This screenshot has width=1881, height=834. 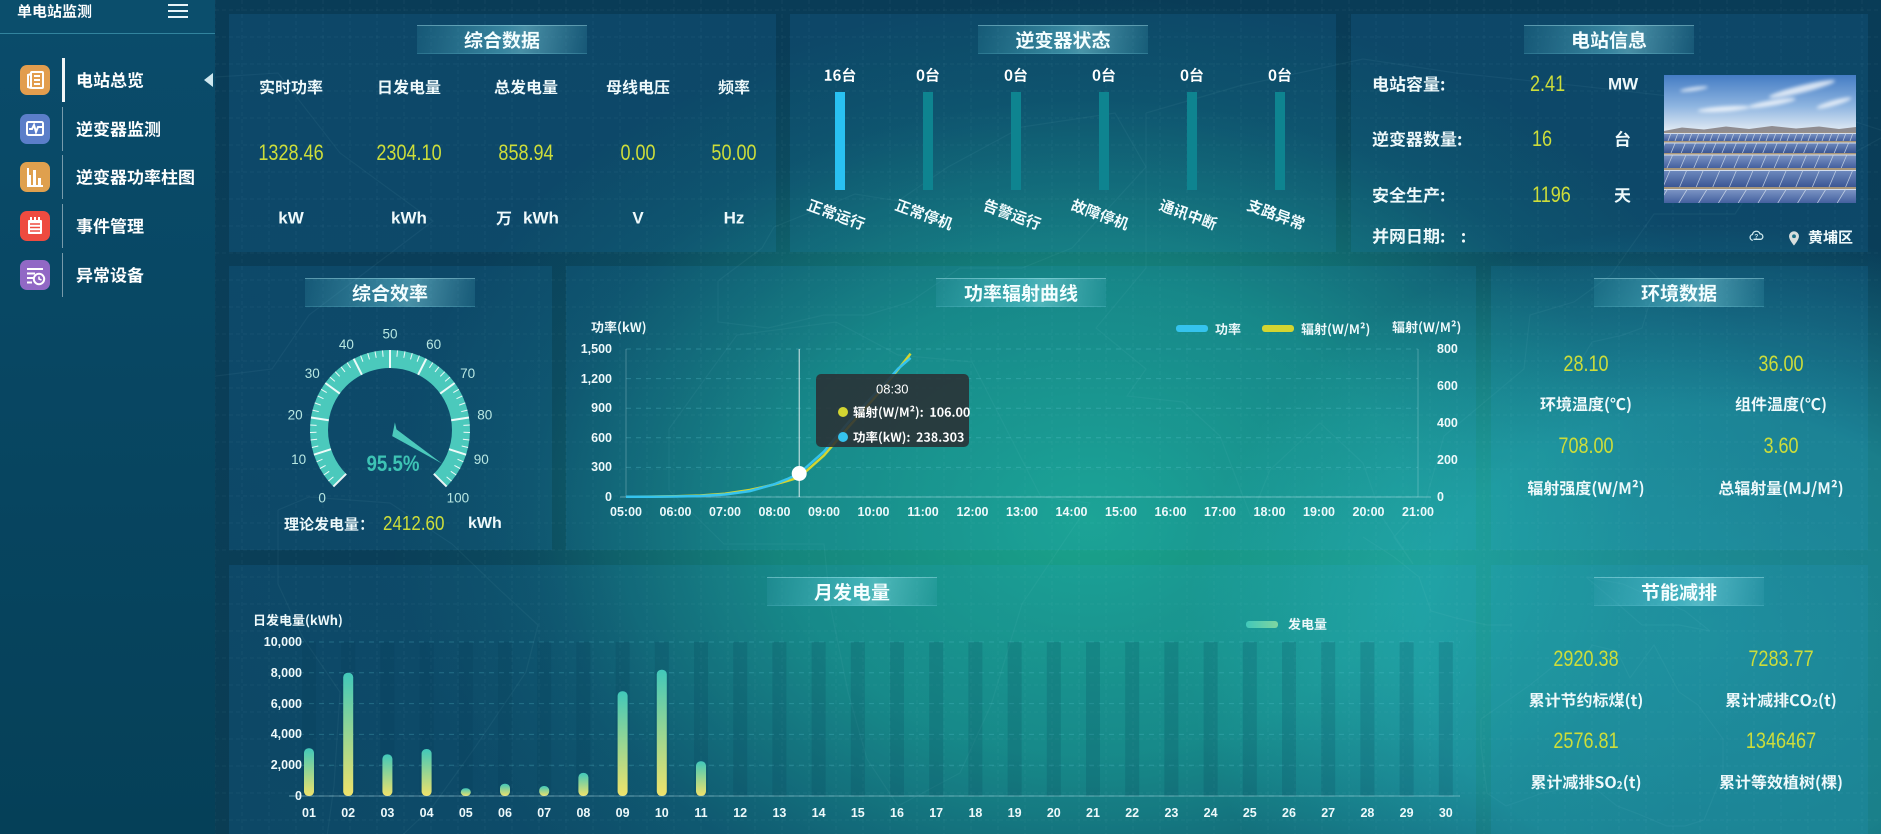 What do you see at coordinates (433, 344) in the screenshot?
I see `svg-text: 60` at bounding box center [433, 344].